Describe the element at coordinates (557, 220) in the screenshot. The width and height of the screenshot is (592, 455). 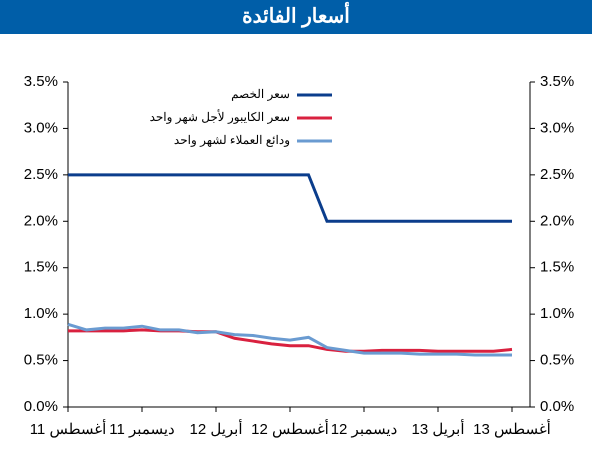
I see `y2-tick-label: 2.0%` at that location.